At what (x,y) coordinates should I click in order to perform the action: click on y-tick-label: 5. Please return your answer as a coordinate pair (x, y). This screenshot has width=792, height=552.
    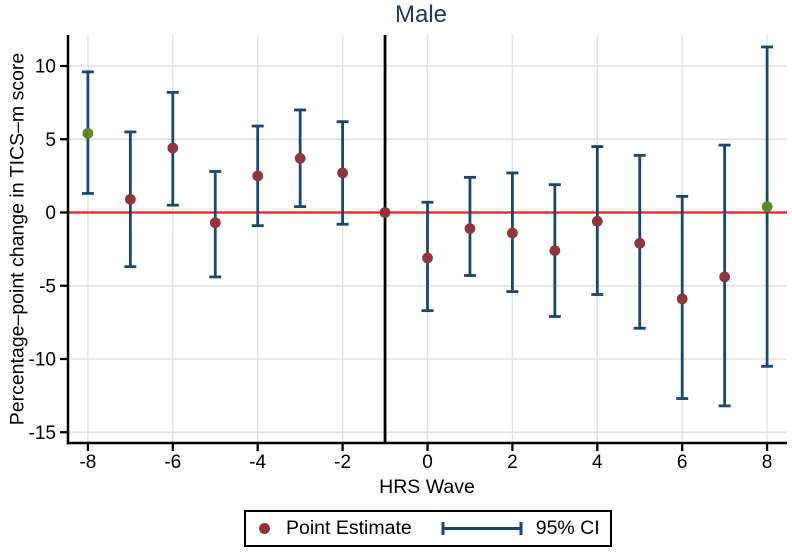
    Looking at the image, I should click on (50, 140).